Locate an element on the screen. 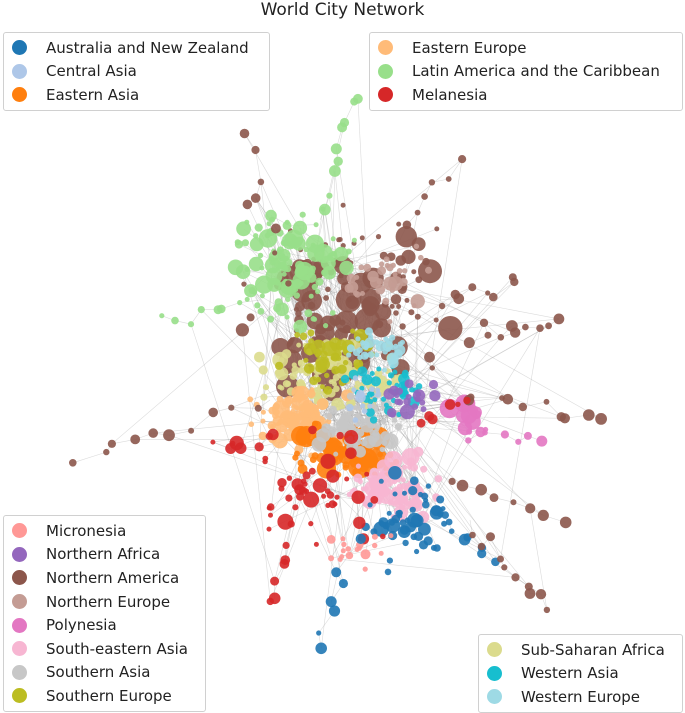 The image size is (685, 713). legend-item: Northern Africa is located at coordinates (104, 555).